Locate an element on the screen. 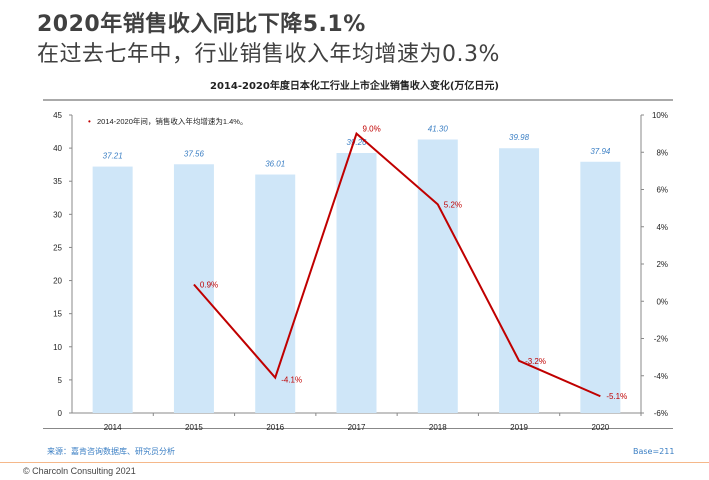 Image resolution: width=709 pixels, height=480 pixels. y-tick-label: 30 is located at coordinates (57, 214).